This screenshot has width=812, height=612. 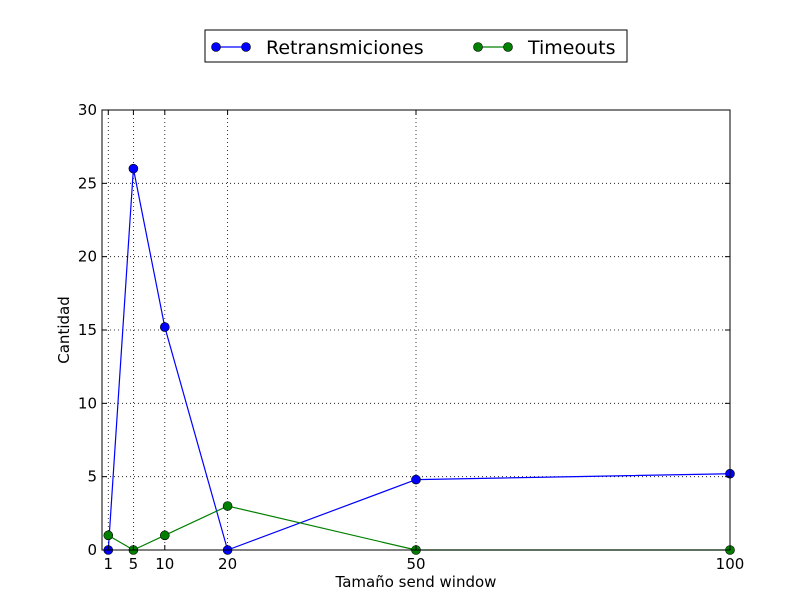 What do you see at coordinates (164, 564) in the screenshot?
I see `x-tick-label: 10` at bounding box center [164, 564].